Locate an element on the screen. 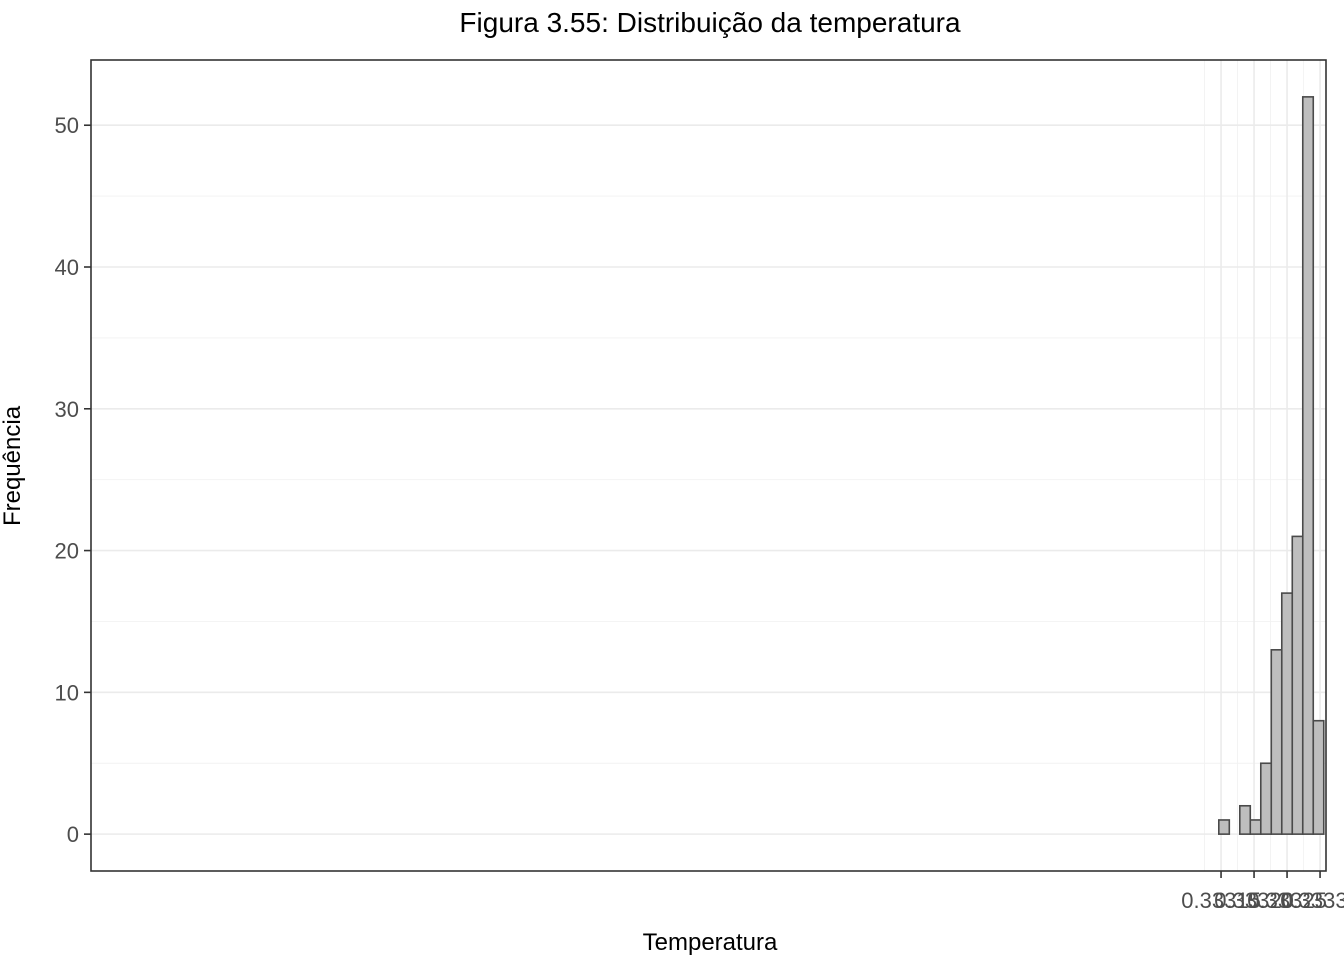  x-tick-label: 0.33320 is located at coordinates (1254, 900).